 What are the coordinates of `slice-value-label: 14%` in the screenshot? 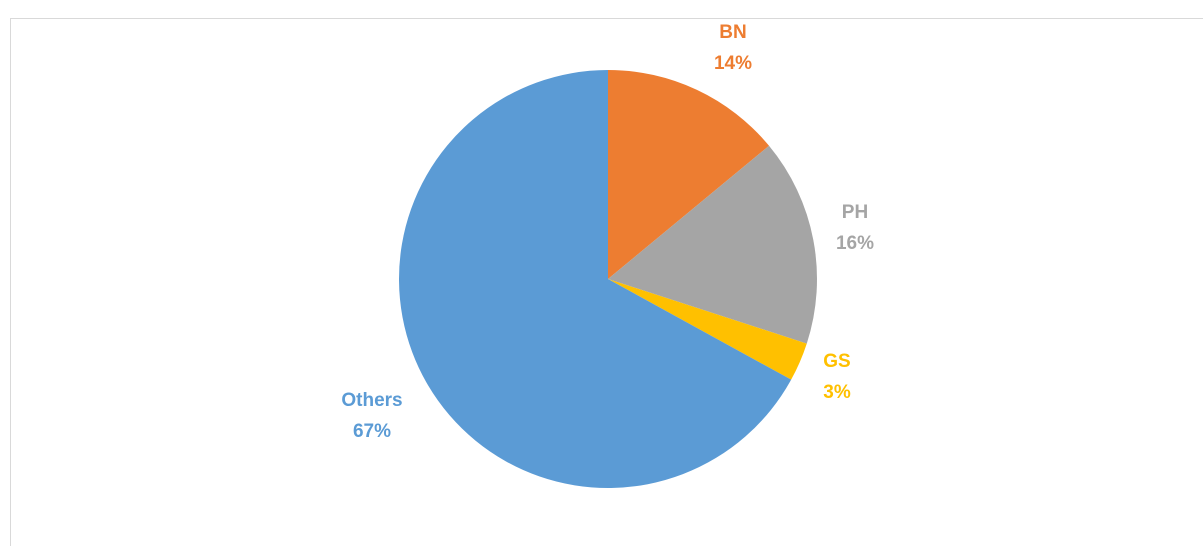 It's located at (733, 63).